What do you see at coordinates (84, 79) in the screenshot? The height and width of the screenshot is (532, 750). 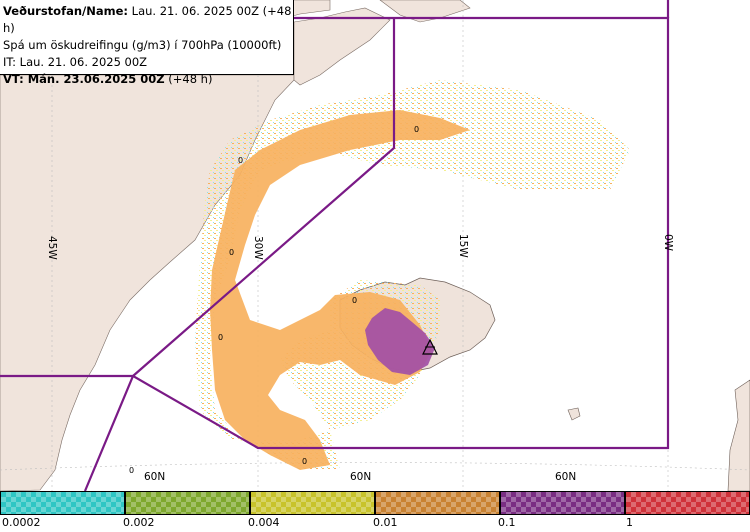 I see `valid-time: VT: Mán. 23.06.2025 00Z` at bounding box center [84, 79].